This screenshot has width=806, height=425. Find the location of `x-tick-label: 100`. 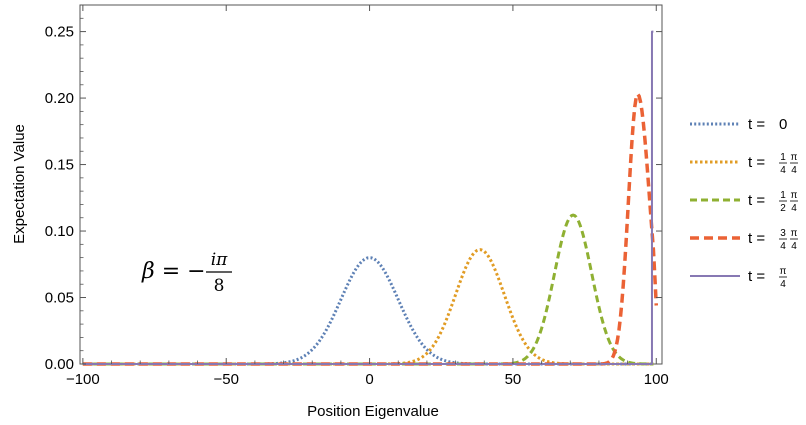

x-tick-label: 100 is located at coordinates (656, 379).